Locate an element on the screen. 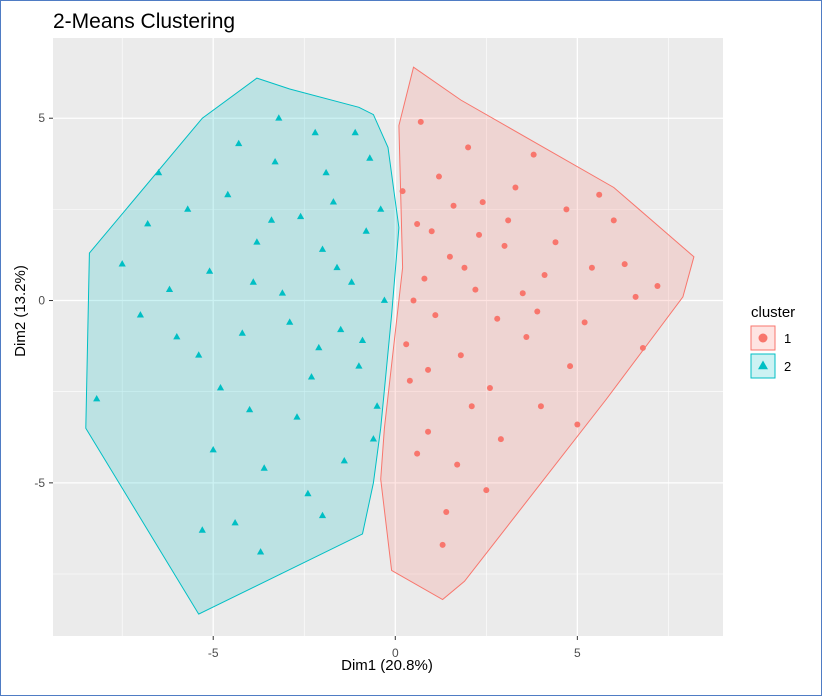 Image resolution: width=822 pixels, height=696 pixels. y-tick-label: 5 is located at coordinates (41, 118).